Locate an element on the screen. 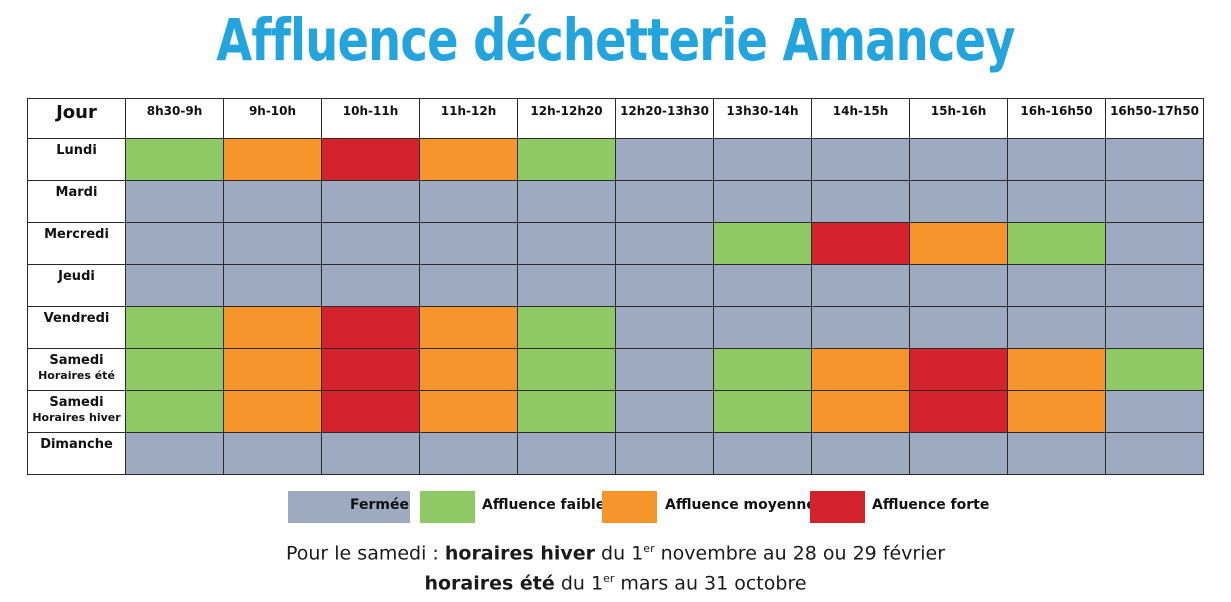 This screenshot has width=1231, height=602. day-name: Vendredi is located at coordinates (76, 318).